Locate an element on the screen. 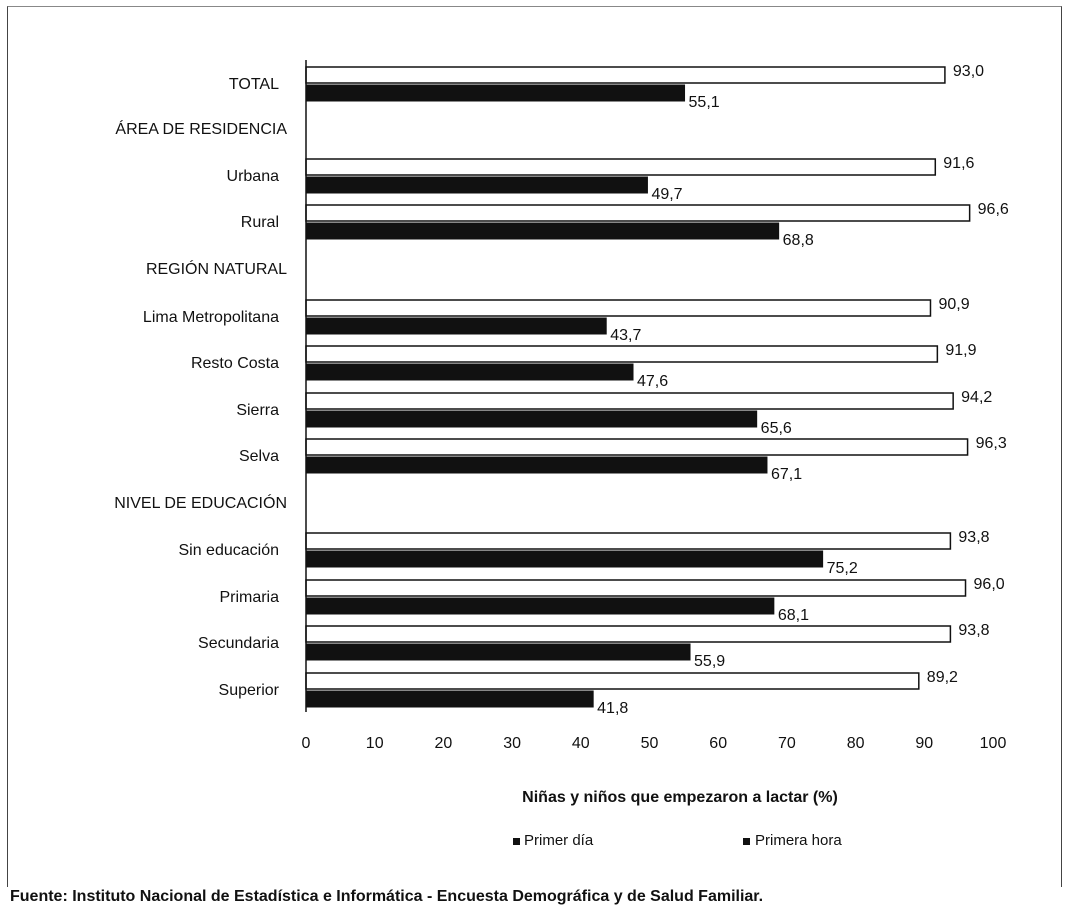  data-label-primera-hora: 67,1 is located at coordinates (786, 474).